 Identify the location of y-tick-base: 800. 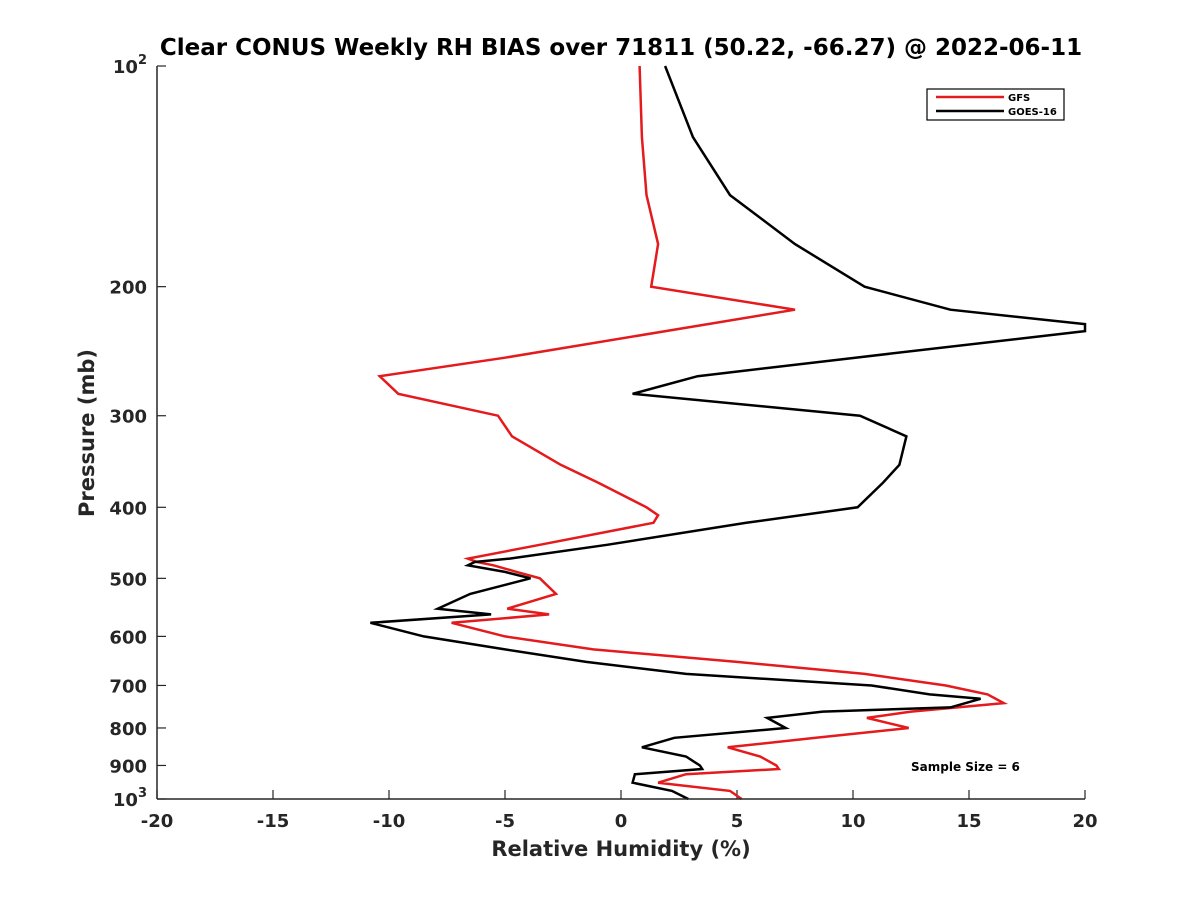
(128, 729).